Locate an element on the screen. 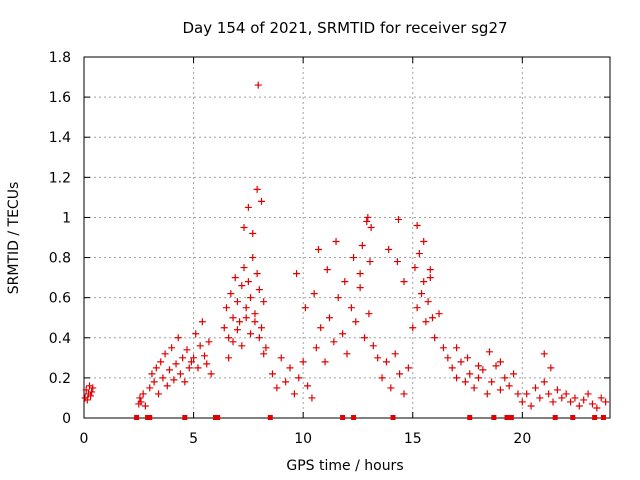 This screenshot has height=480, width=640. y-tick-label: 0.2 is located at coordinates (60, 379).